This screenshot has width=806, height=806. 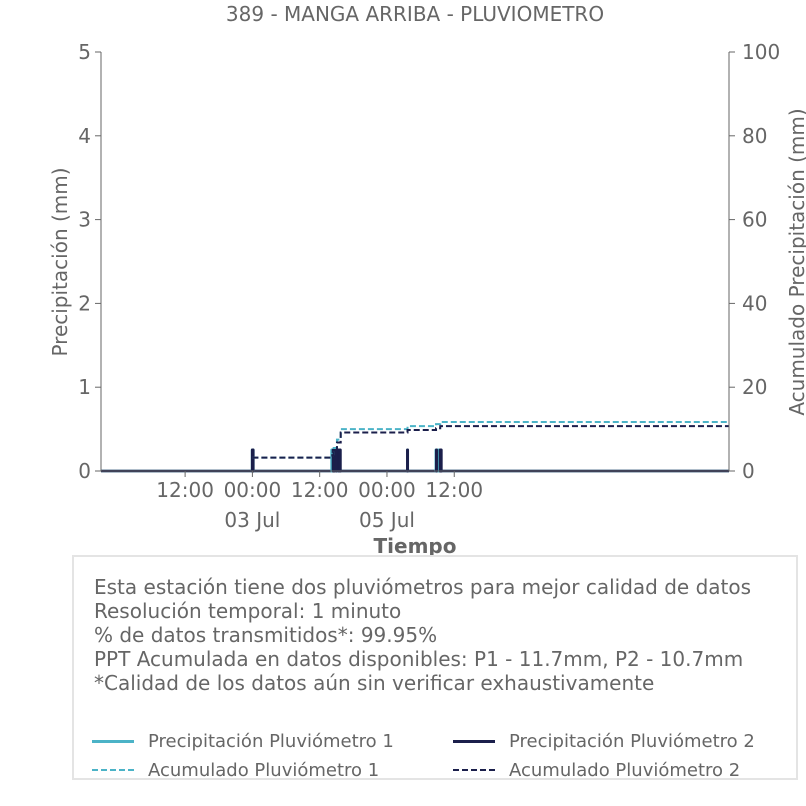 What do you see at coordinates (264, 770) in the screenshot?
I see `legend-label: Acumulado Pluviómetro 1` at bounding box center [264, 770].